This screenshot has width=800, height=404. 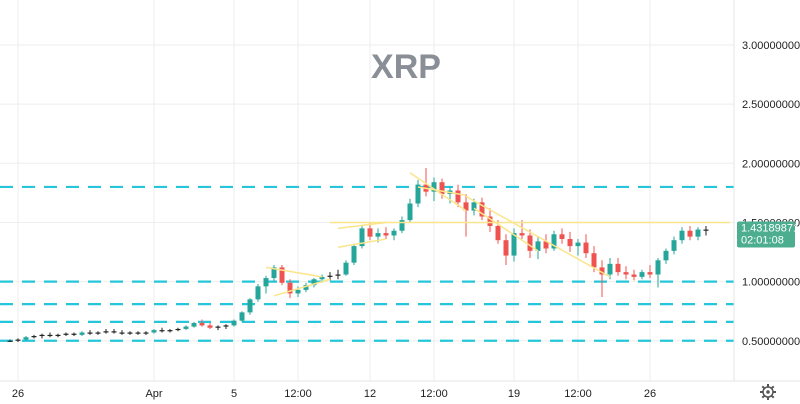 What do you see at coordinates (334, 394) in the screenshot?
I see `time-axis: 26 Apr 5 12:00 12 12:00 19 12:00 26` at bounding box center [334, 394].